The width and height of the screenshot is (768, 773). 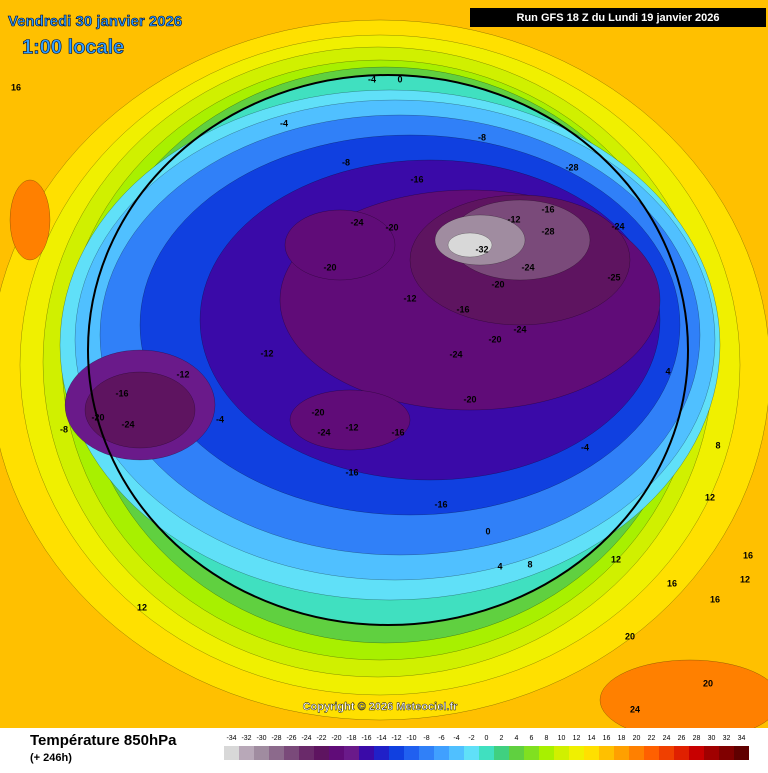 What do you see at coordinates (336, 738) in the screenshot?
I see `scale-label: -20` at bounding box center [336, 738].